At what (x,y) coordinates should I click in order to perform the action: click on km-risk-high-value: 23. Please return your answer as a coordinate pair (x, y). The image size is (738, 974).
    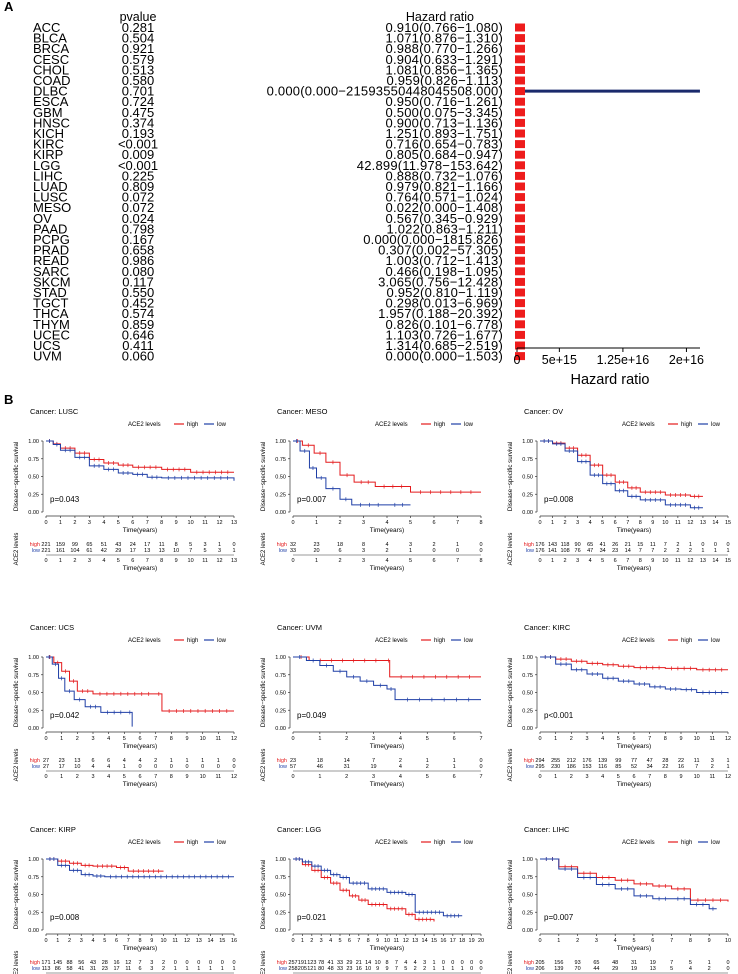
    Looking at the image, I should click on (293, 761).